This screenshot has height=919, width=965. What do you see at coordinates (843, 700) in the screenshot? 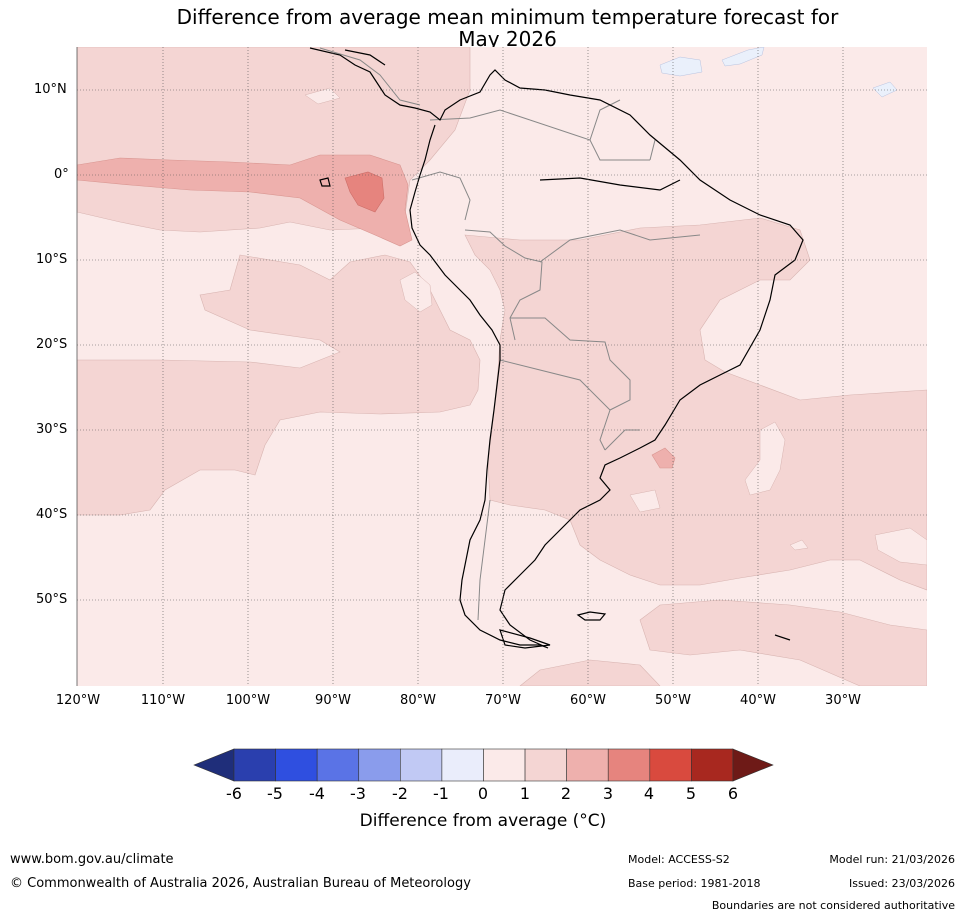
I see `lon-label-30w: 30°W` at bounding box center [843, 700].